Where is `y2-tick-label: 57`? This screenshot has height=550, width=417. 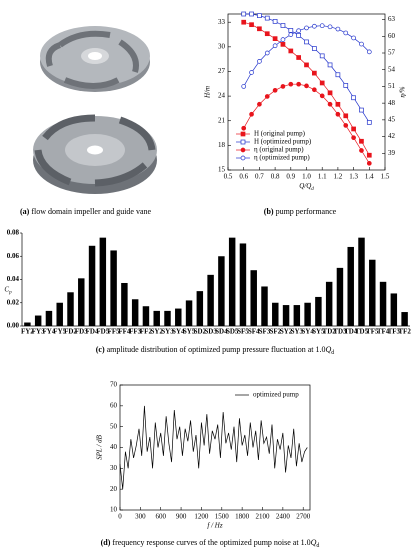
y2-tick-label: 57 is located at coordinates (392, 53).